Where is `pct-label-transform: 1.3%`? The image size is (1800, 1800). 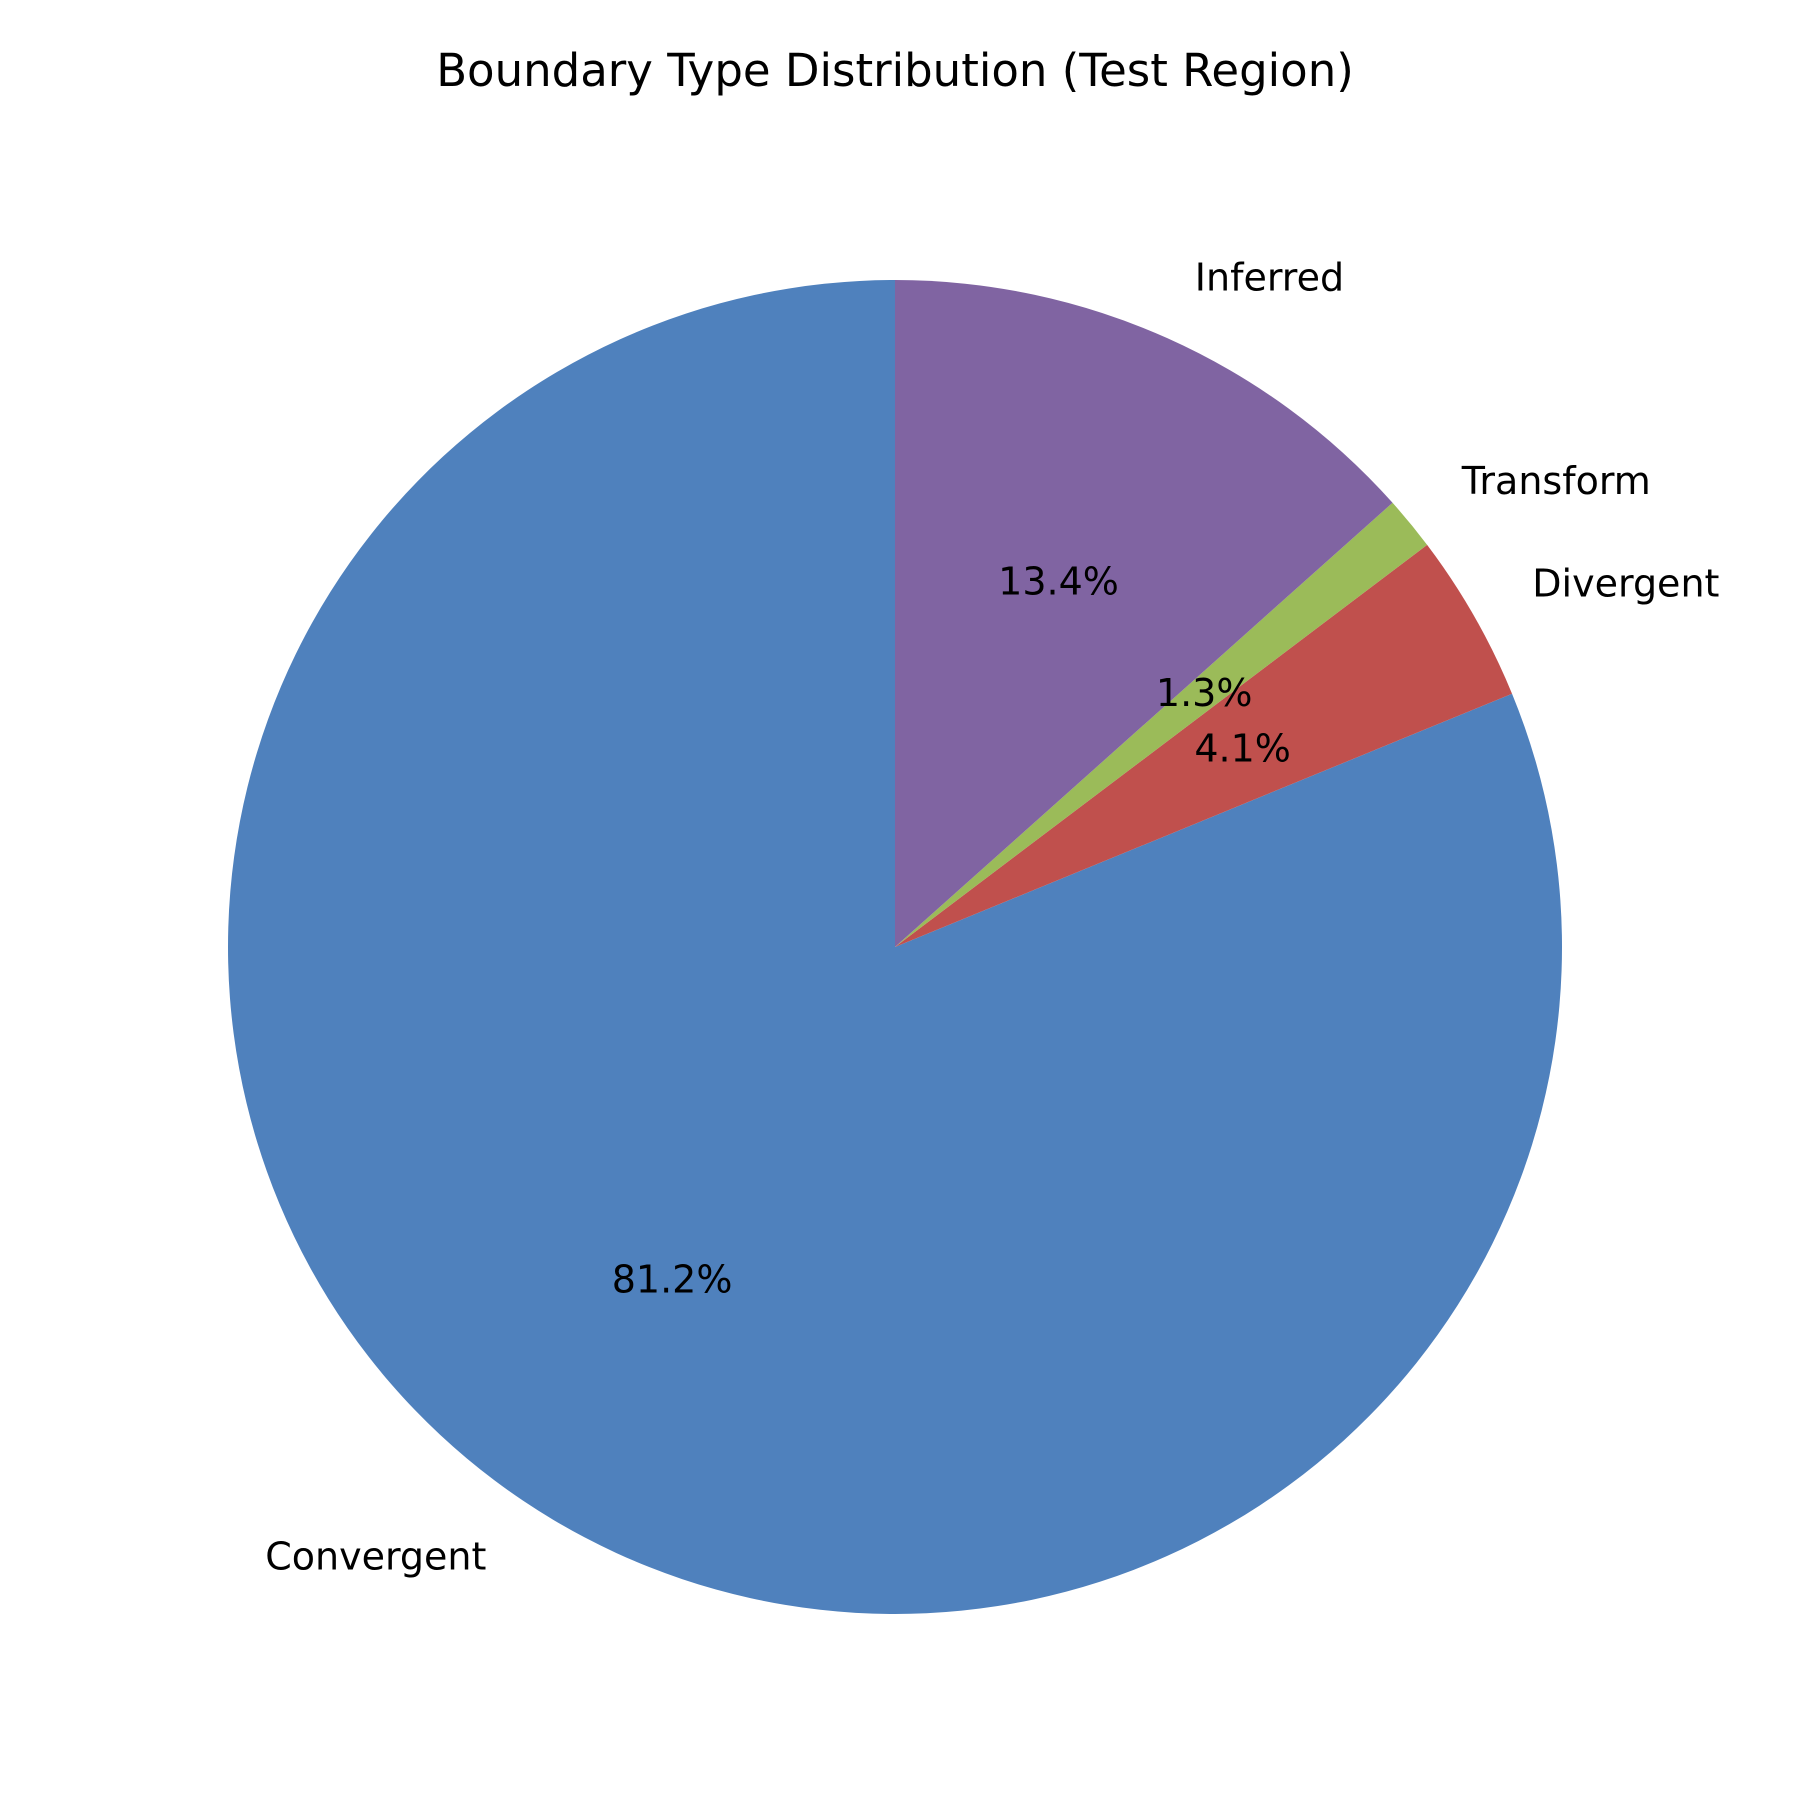
pct-label-transform: 1.3% is located at coordinates (1204, 693).